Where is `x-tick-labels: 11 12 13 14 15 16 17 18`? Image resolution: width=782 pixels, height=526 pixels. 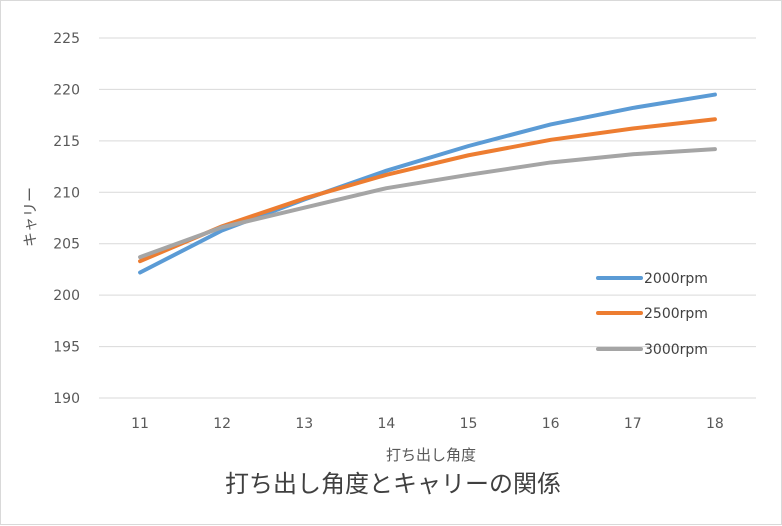 x-tick-labels: 11 12 13 14 15 16 17 18 is located at coordinates (427, 424).